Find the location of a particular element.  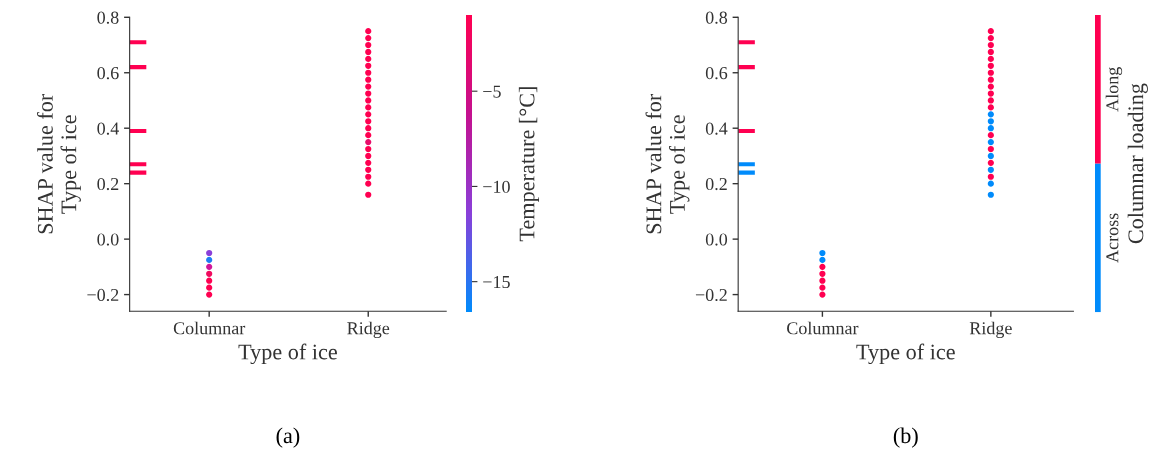

text: Across is located at coordinates (1112, 238).